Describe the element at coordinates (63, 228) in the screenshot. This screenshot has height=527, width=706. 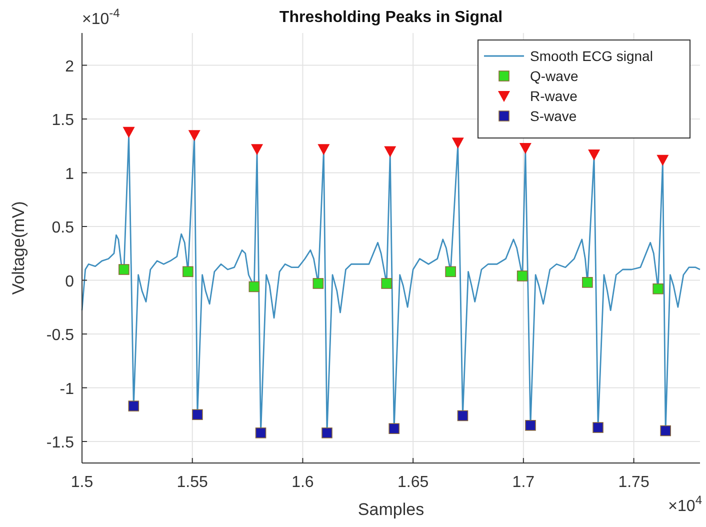
I see `y-tick-label: 0.5` at that location.